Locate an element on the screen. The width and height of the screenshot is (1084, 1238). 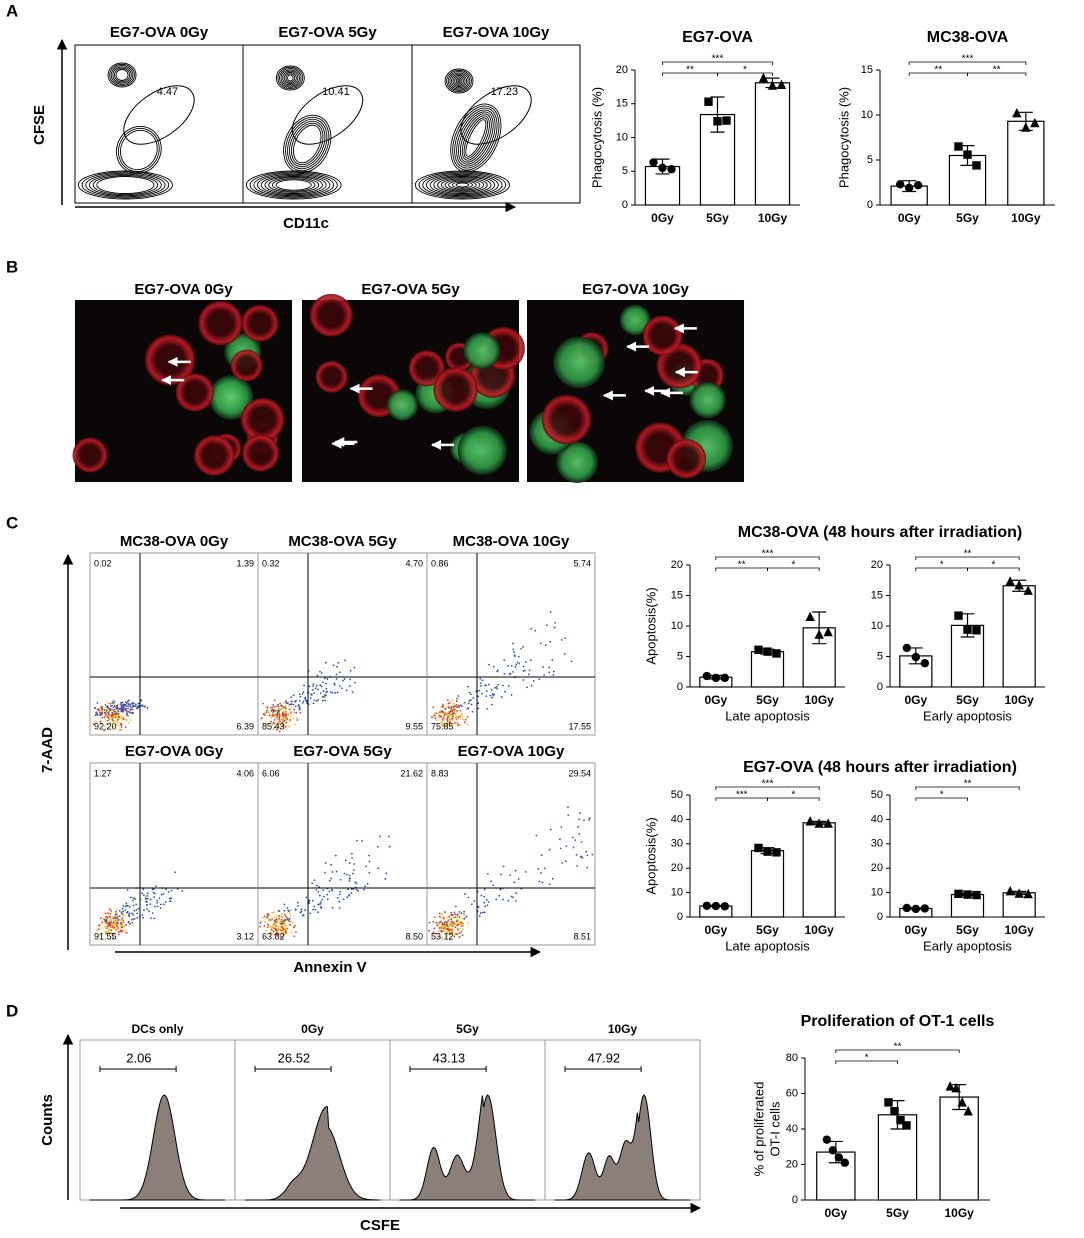
y-axis-label: OT-I cells is located at coordinates (774, 1128).